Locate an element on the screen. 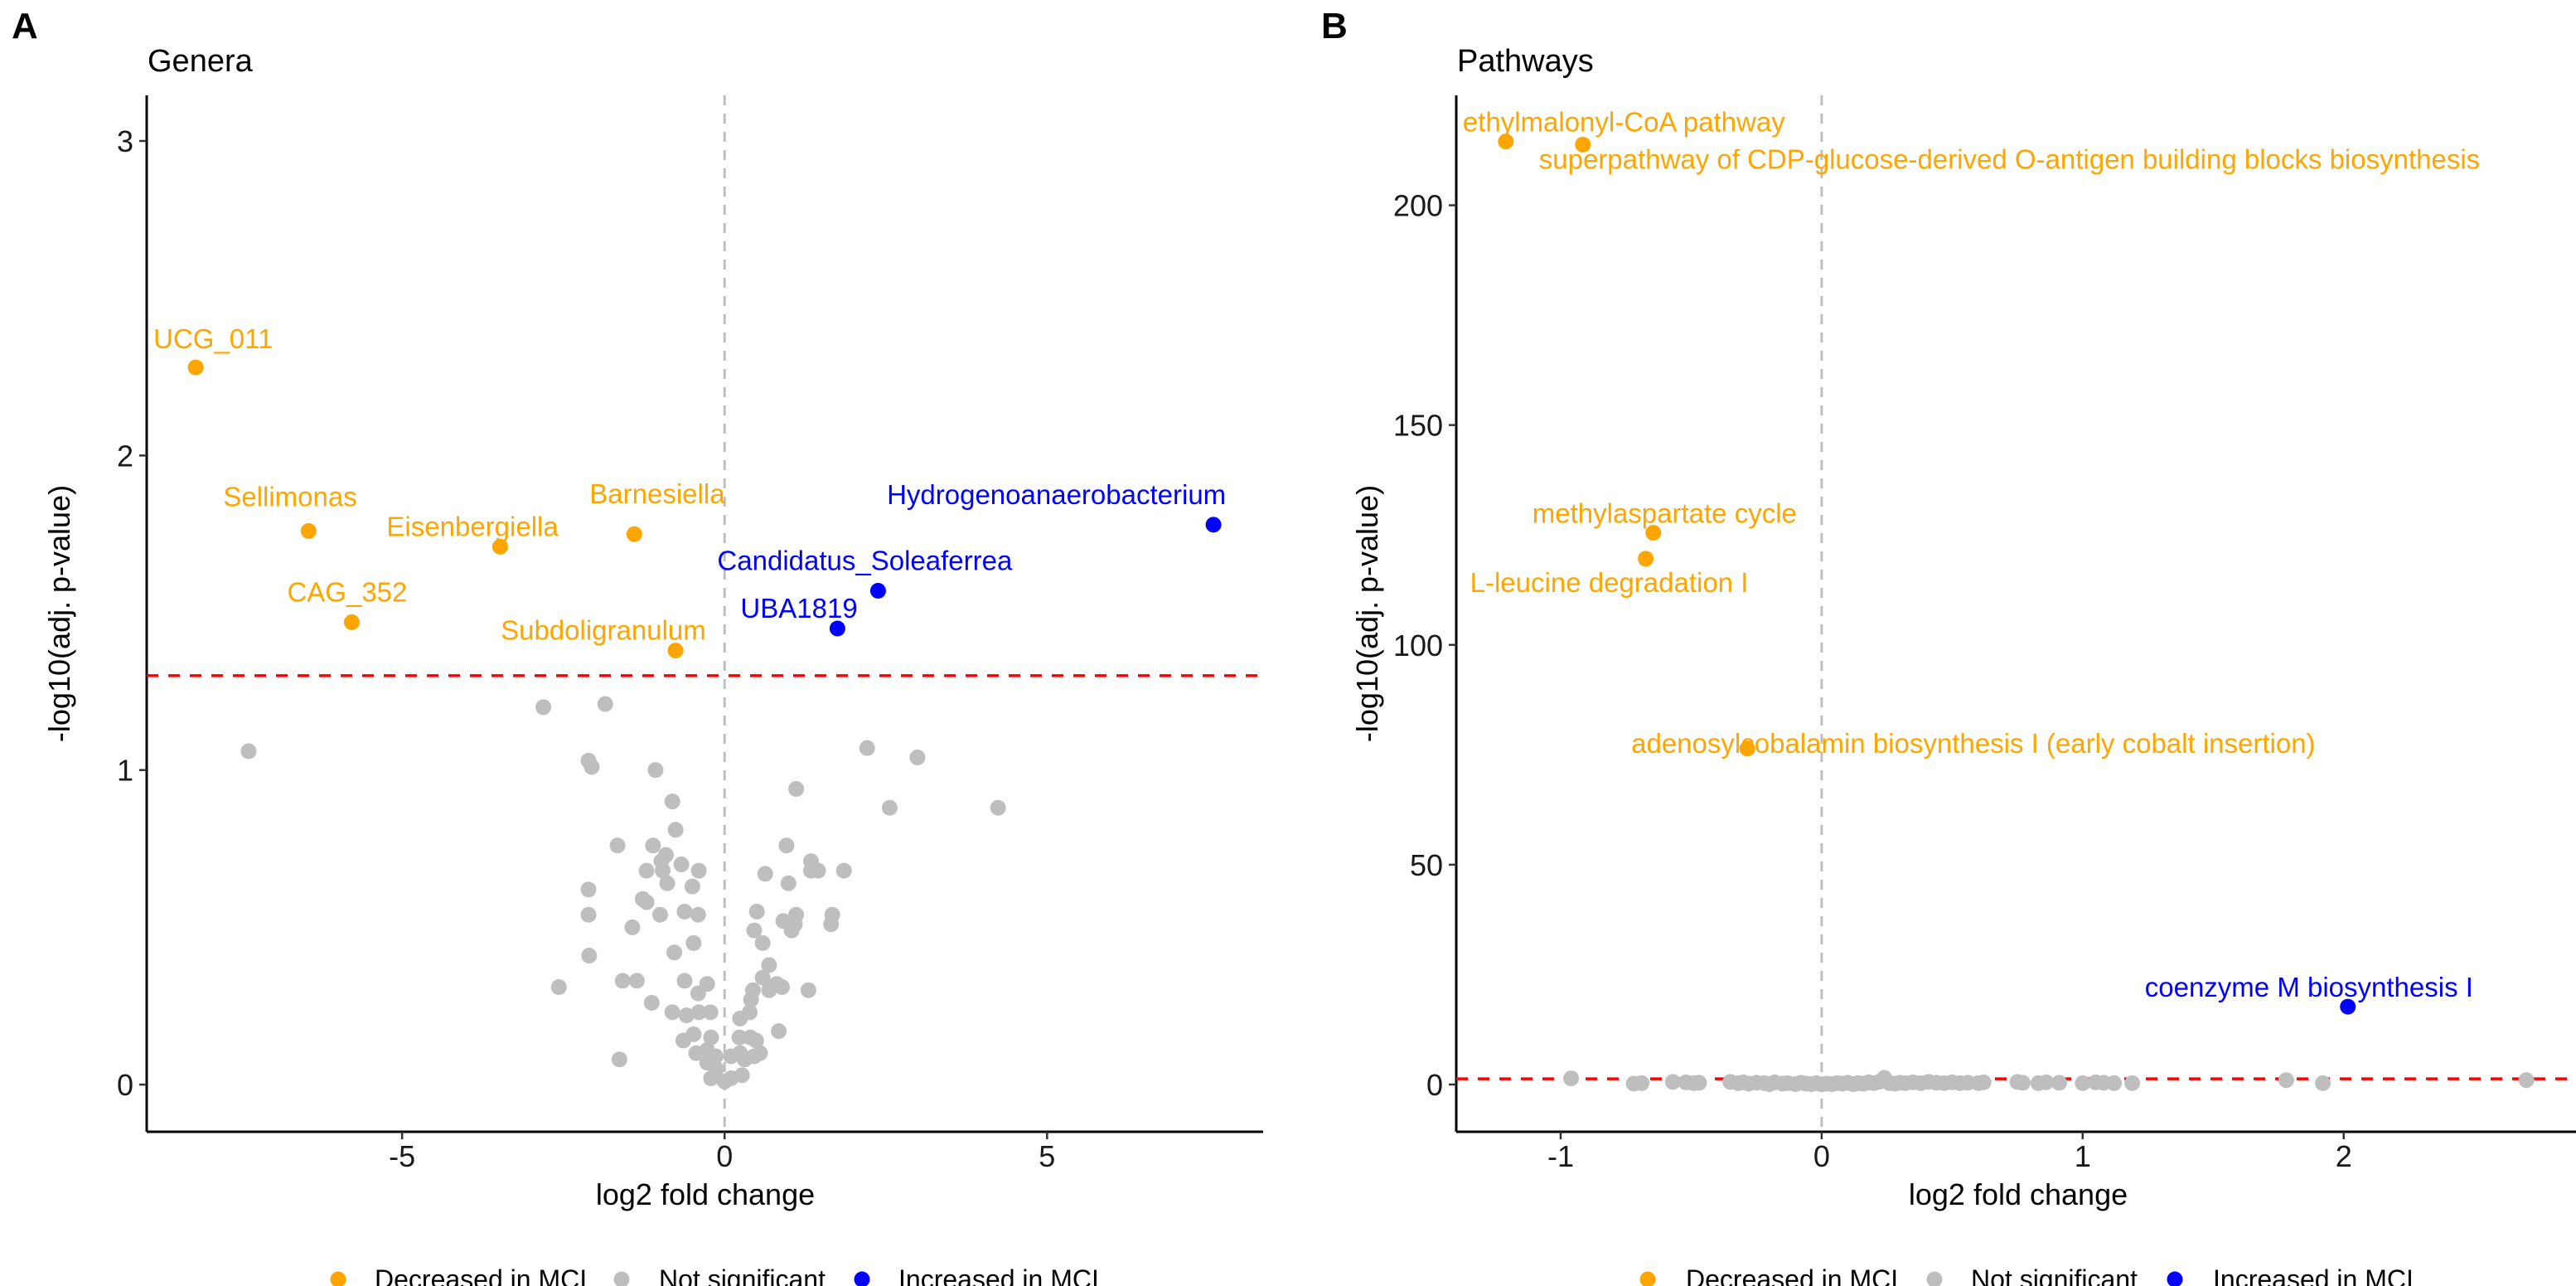 Image resolution: width=2576 pixels, height=1286 pixels. y-tick-label: 0 is located at coordinates (125, 1085).